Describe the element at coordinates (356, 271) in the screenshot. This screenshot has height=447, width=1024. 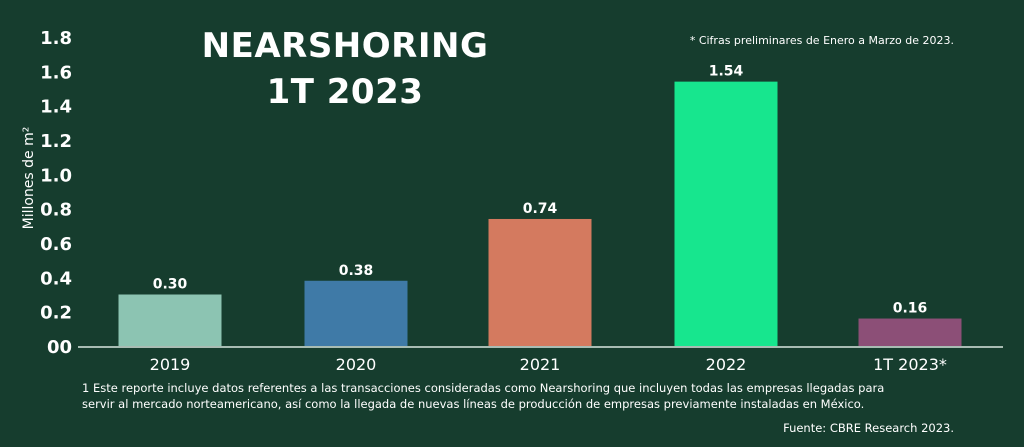
I see `data-label: 0.38` at that location.